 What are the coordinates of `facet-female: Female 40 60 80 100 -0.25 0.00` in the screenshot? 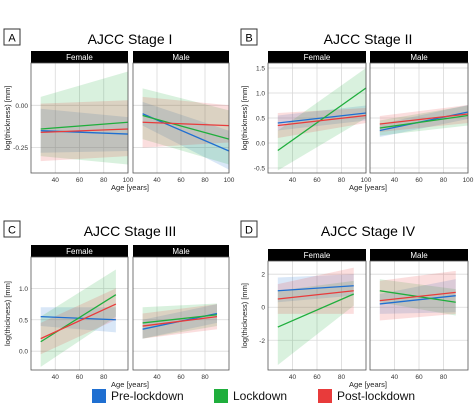 It's located at (73, 117).